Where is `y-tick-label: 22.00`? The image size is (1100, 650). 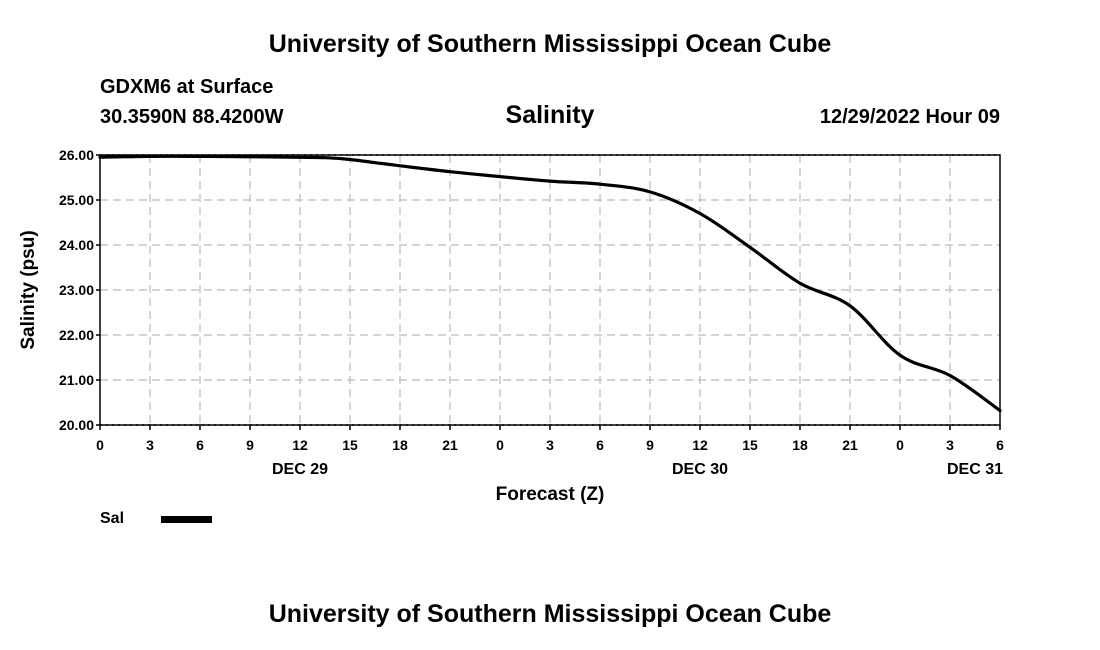
y-tick-label: 22.00 is located at coordinates (76, 335).